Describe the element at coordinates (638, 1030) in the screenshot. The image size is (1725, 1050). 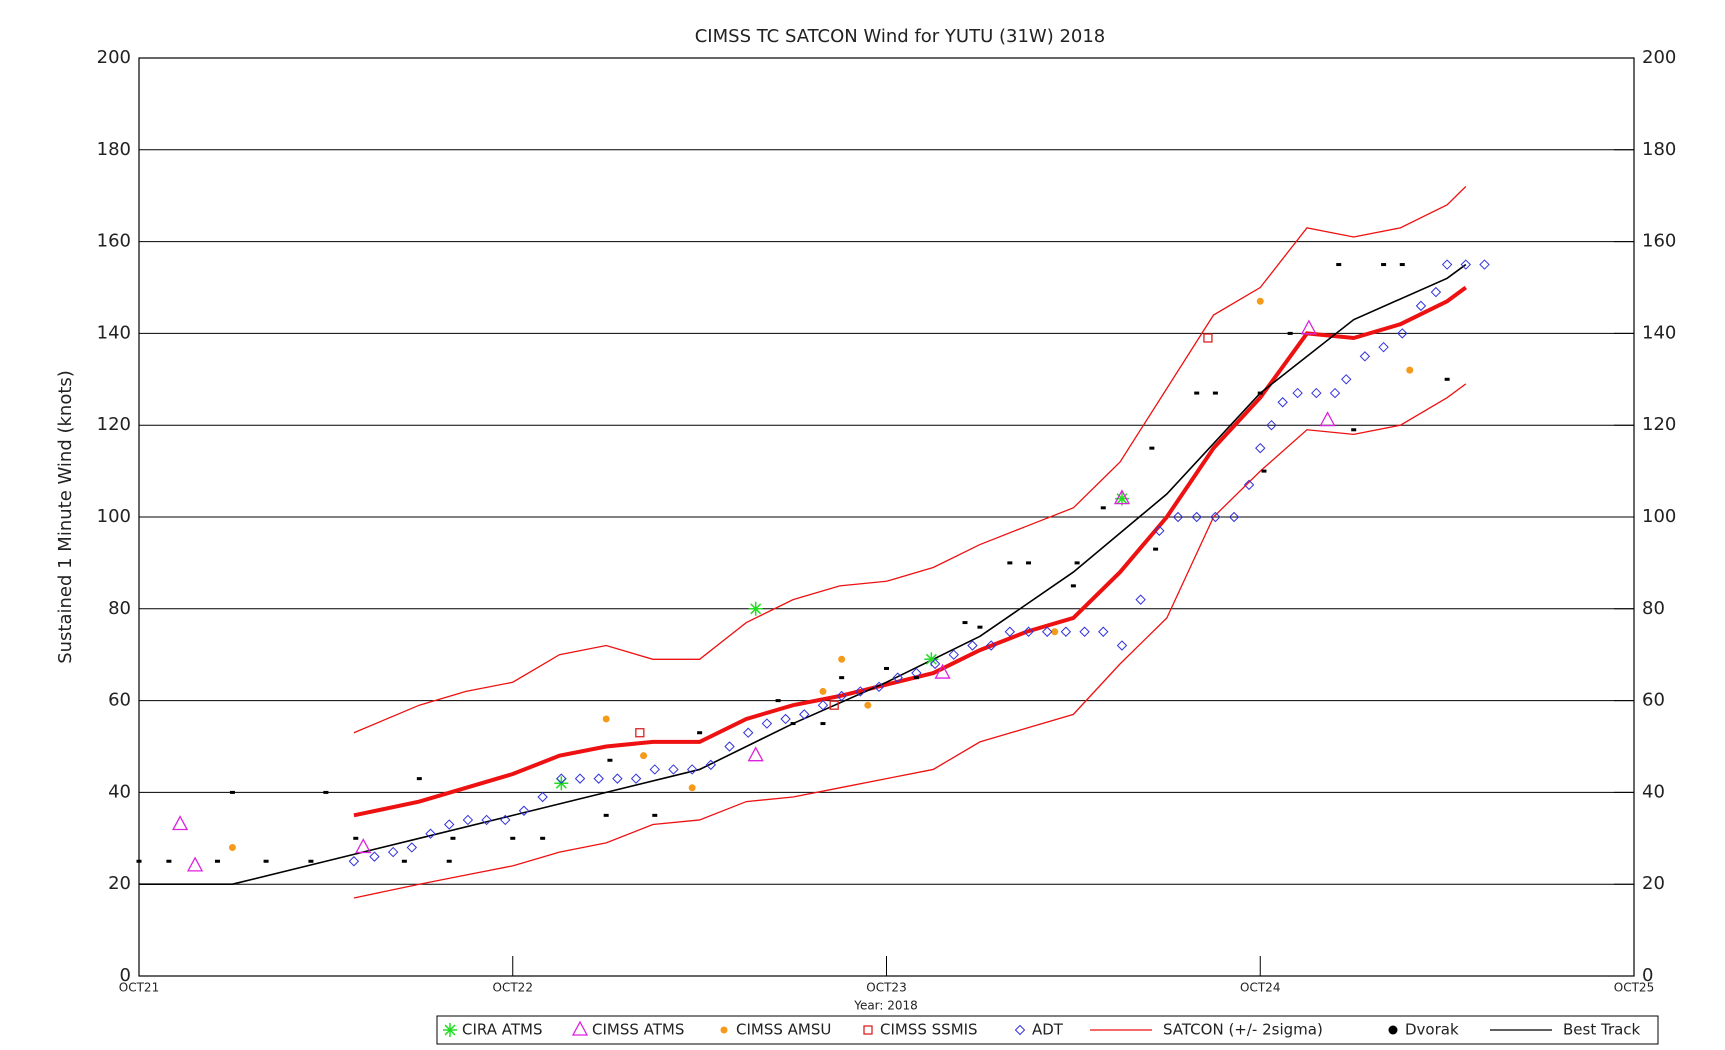
I see `legend-label: CIMSS ATMS` at that location.